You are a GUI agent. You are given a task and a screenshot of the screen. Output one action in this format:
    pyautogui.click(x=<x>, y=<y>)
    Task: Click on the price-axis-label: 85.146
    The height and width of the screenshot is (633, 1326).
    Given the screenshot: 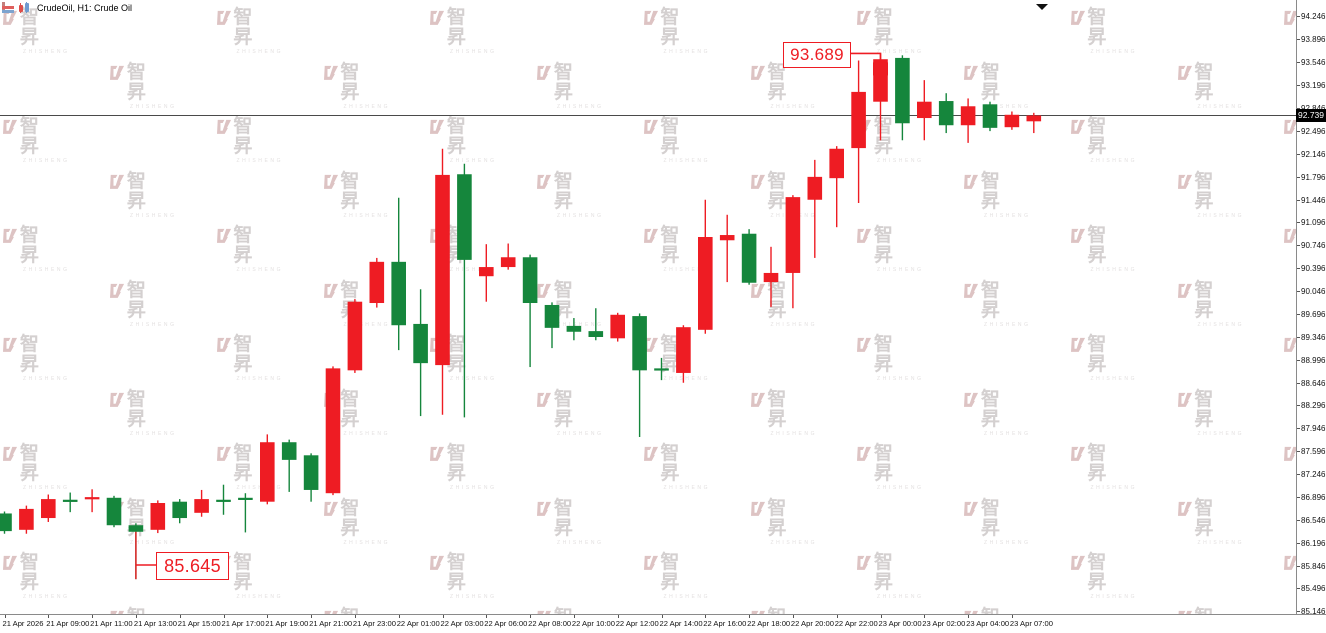 What is the action you would take?
    pyautogui.click(x=1313, y=612)
    